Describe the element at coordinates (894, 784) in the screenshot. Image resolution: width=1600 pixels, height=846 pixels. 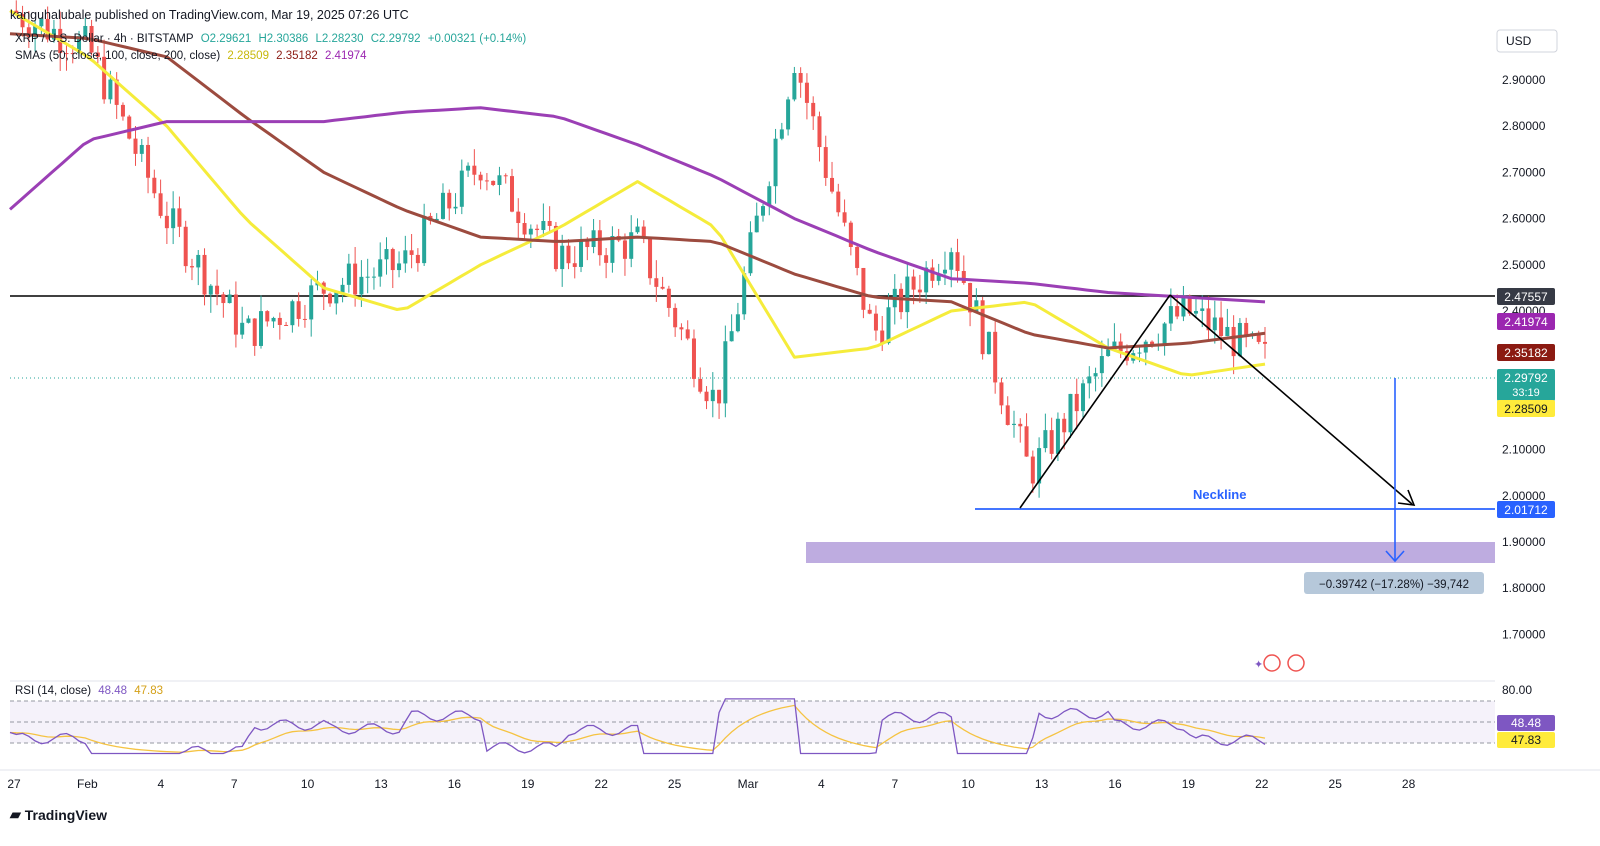
I see `date-tick: 7` at that location.